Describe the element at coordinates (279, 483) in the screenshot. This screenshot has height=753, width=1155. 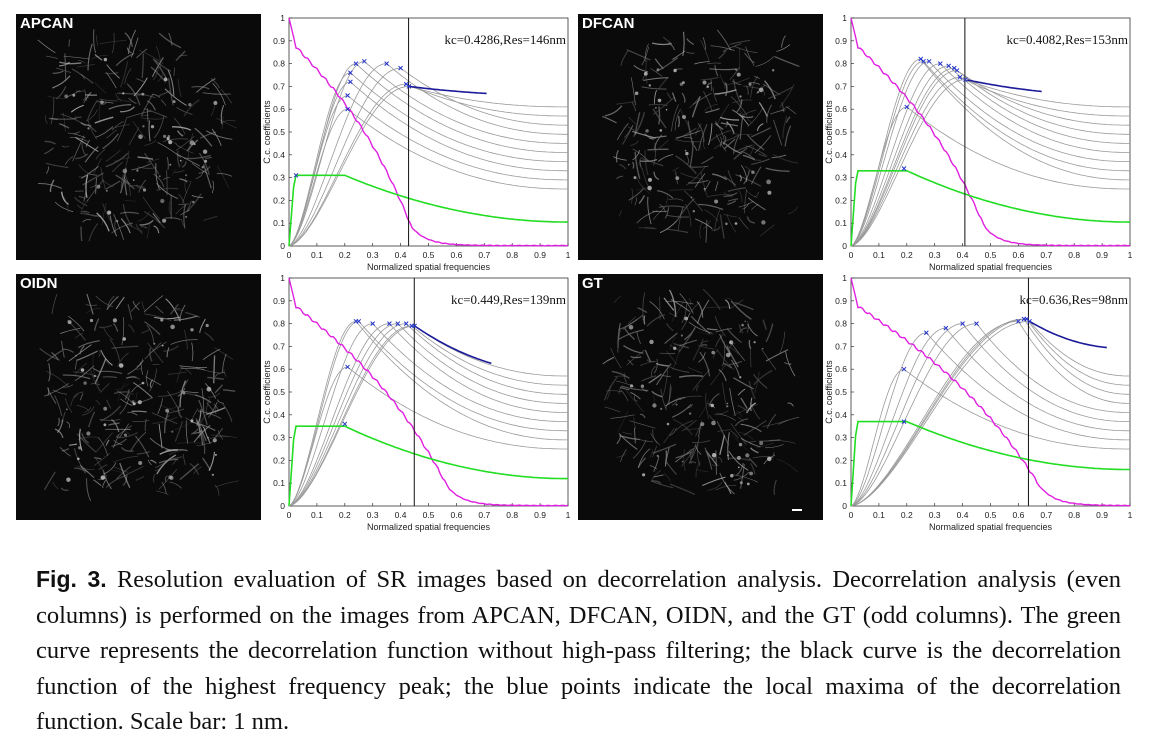
I see `y-tick-label: 0.1` at that location.